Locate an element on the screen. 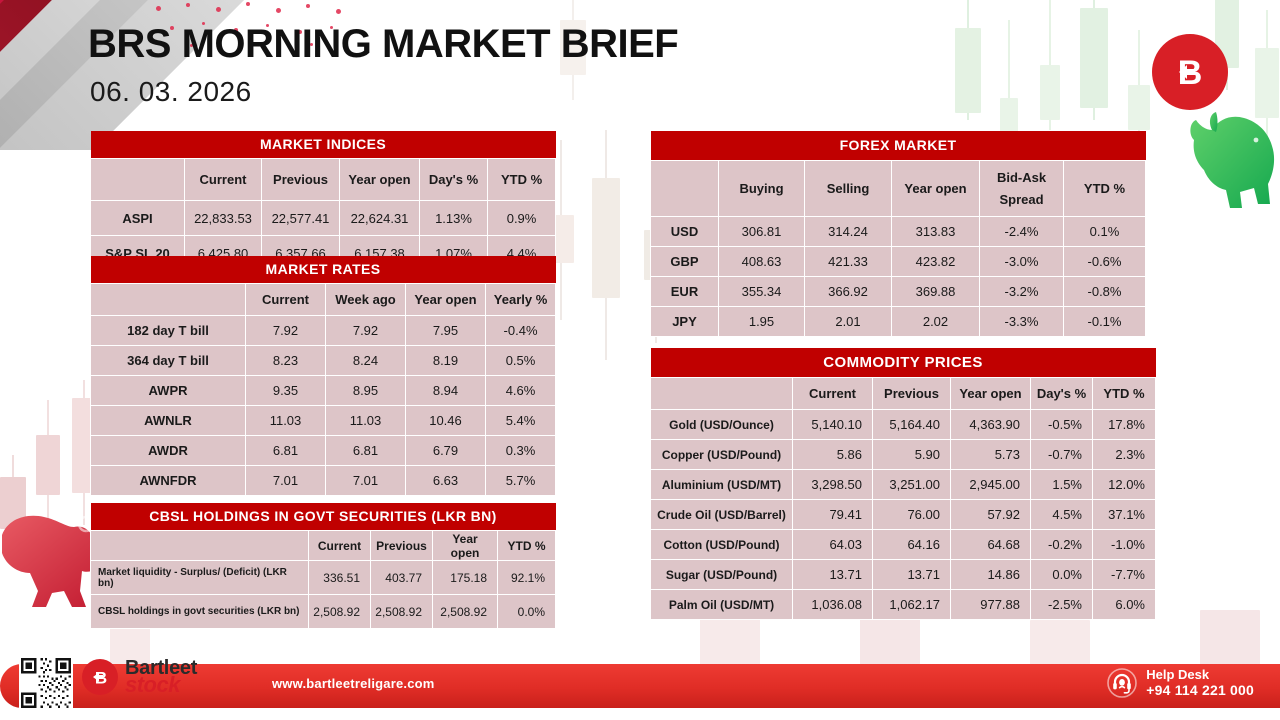 This screenshot has height=720, width=1280. cell-ytd-pct: 12.0% is located at coordinates (1124, 484).